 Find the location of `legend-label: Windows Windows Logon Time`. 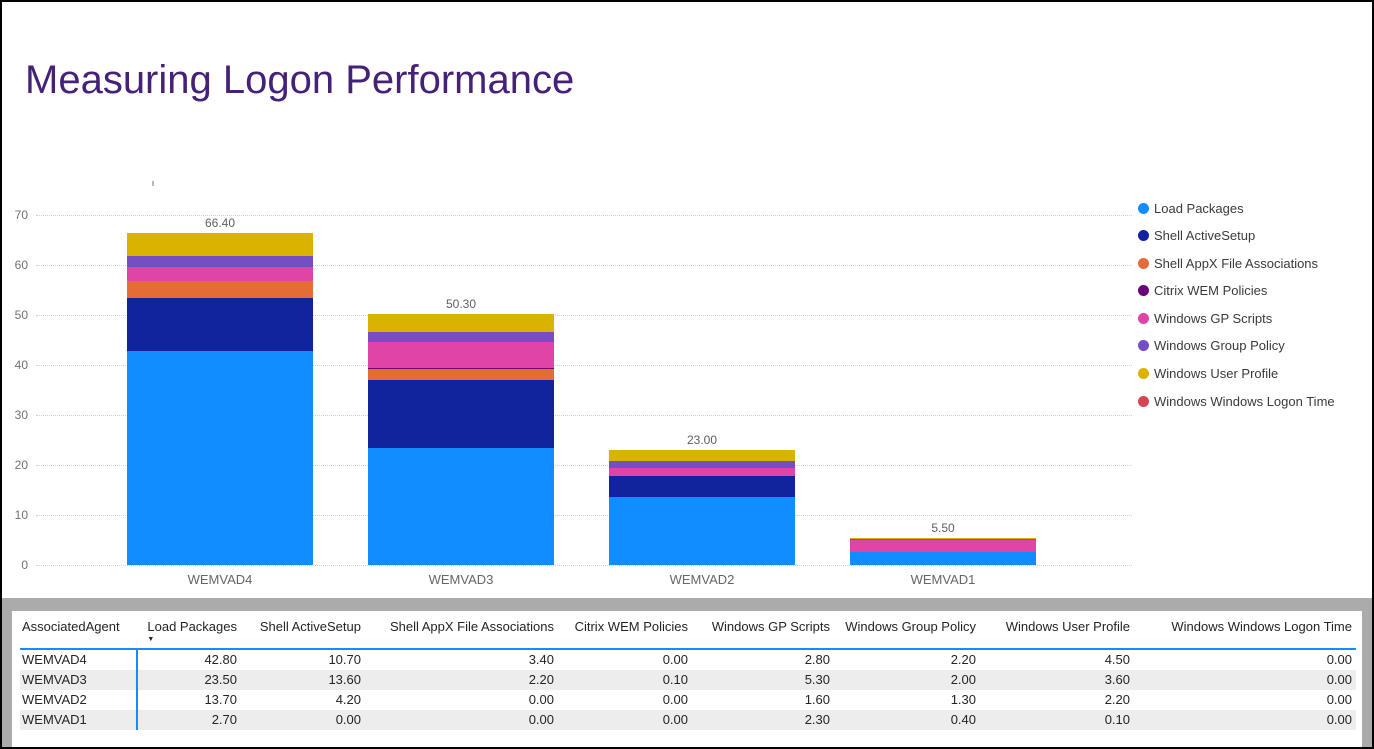

legend-label: Windows Windows Logon Time is located at coordinates (1244, 401).